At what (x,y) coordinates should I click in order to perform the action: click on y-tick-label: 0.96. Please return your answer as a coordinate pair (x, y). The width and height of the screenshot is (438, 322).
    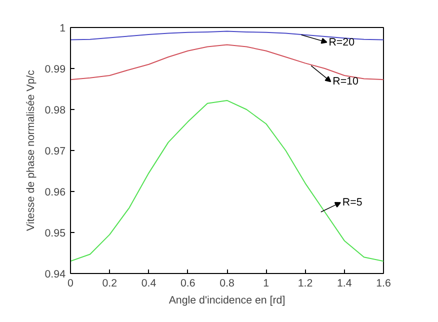
    Looking at the image, I should click on (55, 192).